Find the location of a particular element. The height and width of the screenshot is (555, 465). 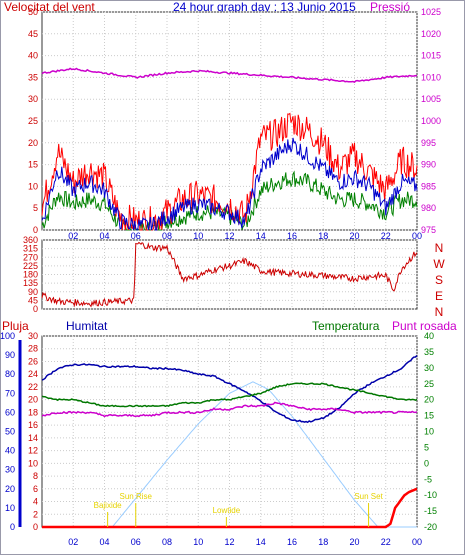

pressure-y-tick: 985 is located at coordinates (428, 186).